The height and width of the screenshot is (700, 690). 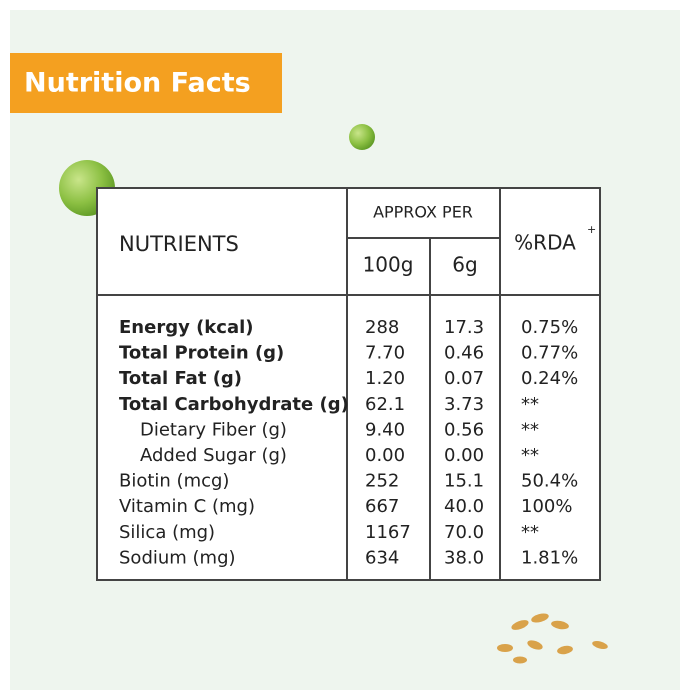 What do you see at coordinates (552, 638) in the screenshot?
I see `grains` at bounding box center [552, 638].